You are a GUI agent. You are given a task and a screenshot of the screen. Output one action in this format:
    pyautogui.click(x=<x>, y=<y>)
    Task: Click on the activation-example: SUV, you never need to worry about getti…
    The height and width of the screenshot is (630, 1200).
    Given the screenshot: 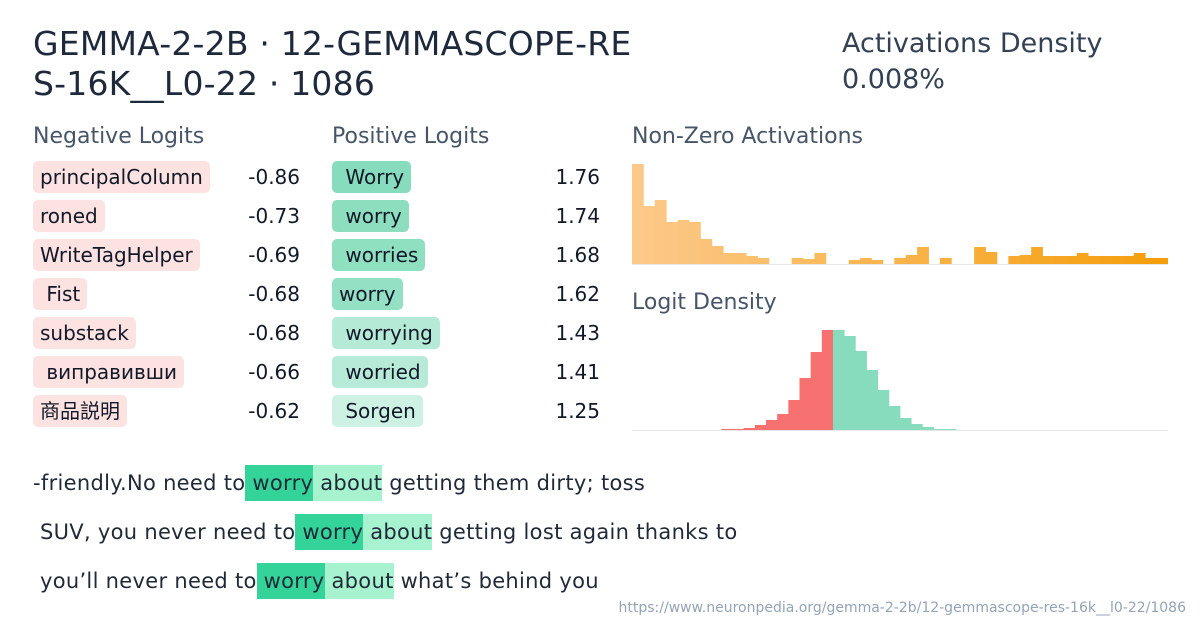 What is the action you would take?
    pyautogui.click(x=385, y=532)
    